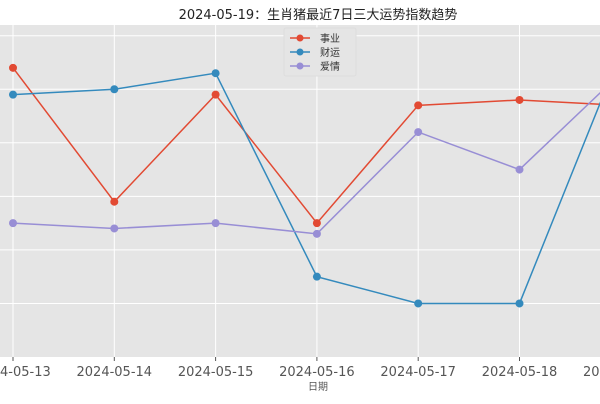 This screenshot has height=404, width=600. Describe the element at coordinates (418, 372) in the screenshot. I see `x-tick-label: 2024-05-17` at that location.